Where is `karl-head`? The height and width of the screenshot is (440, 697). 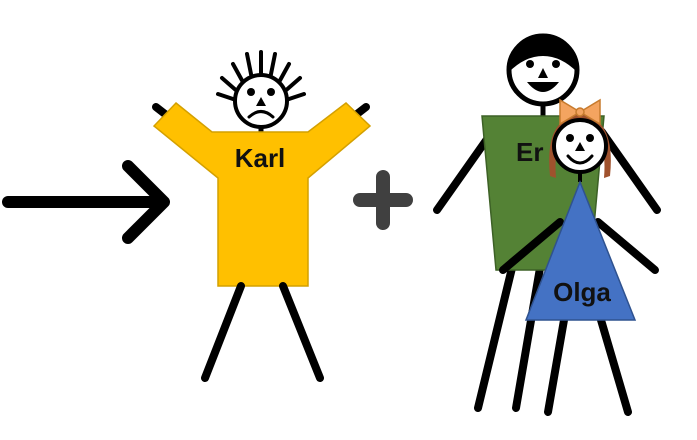 karl-head is located at coordinates (261, 101).